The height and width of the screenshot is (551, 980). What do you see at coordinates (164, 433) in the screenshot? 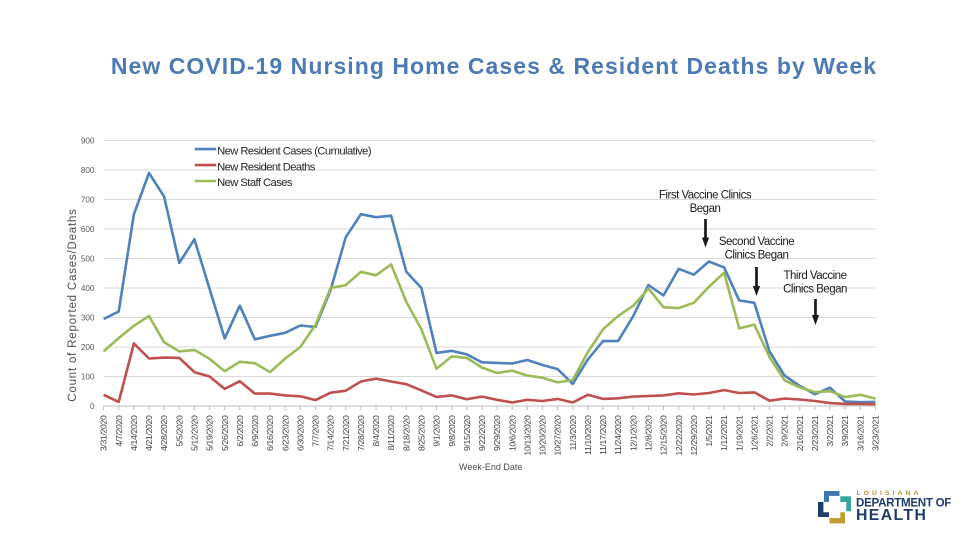
I see `svg-text: 4/28/2020` at bounding box center [164, 433].